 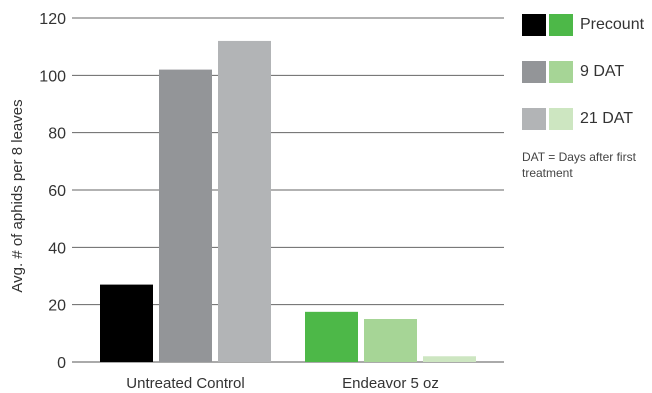 What do you see at coordinates (185, 383) in the screenshot?
I see `category-label: Untreated Control` at bounding box center [185, 383].